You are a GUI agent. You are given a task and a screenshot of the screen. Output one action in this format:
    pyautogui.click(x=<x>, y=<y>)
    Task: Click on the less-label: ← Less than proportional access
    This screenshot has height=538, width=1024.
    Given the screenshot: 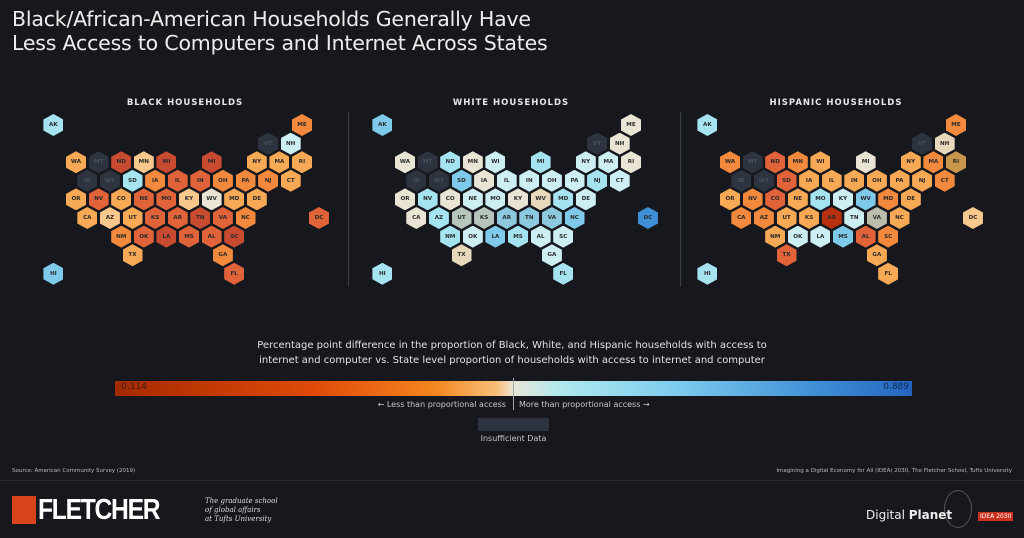 What is the action you would take?
    pyautogui.click(x=441, y=404)
    